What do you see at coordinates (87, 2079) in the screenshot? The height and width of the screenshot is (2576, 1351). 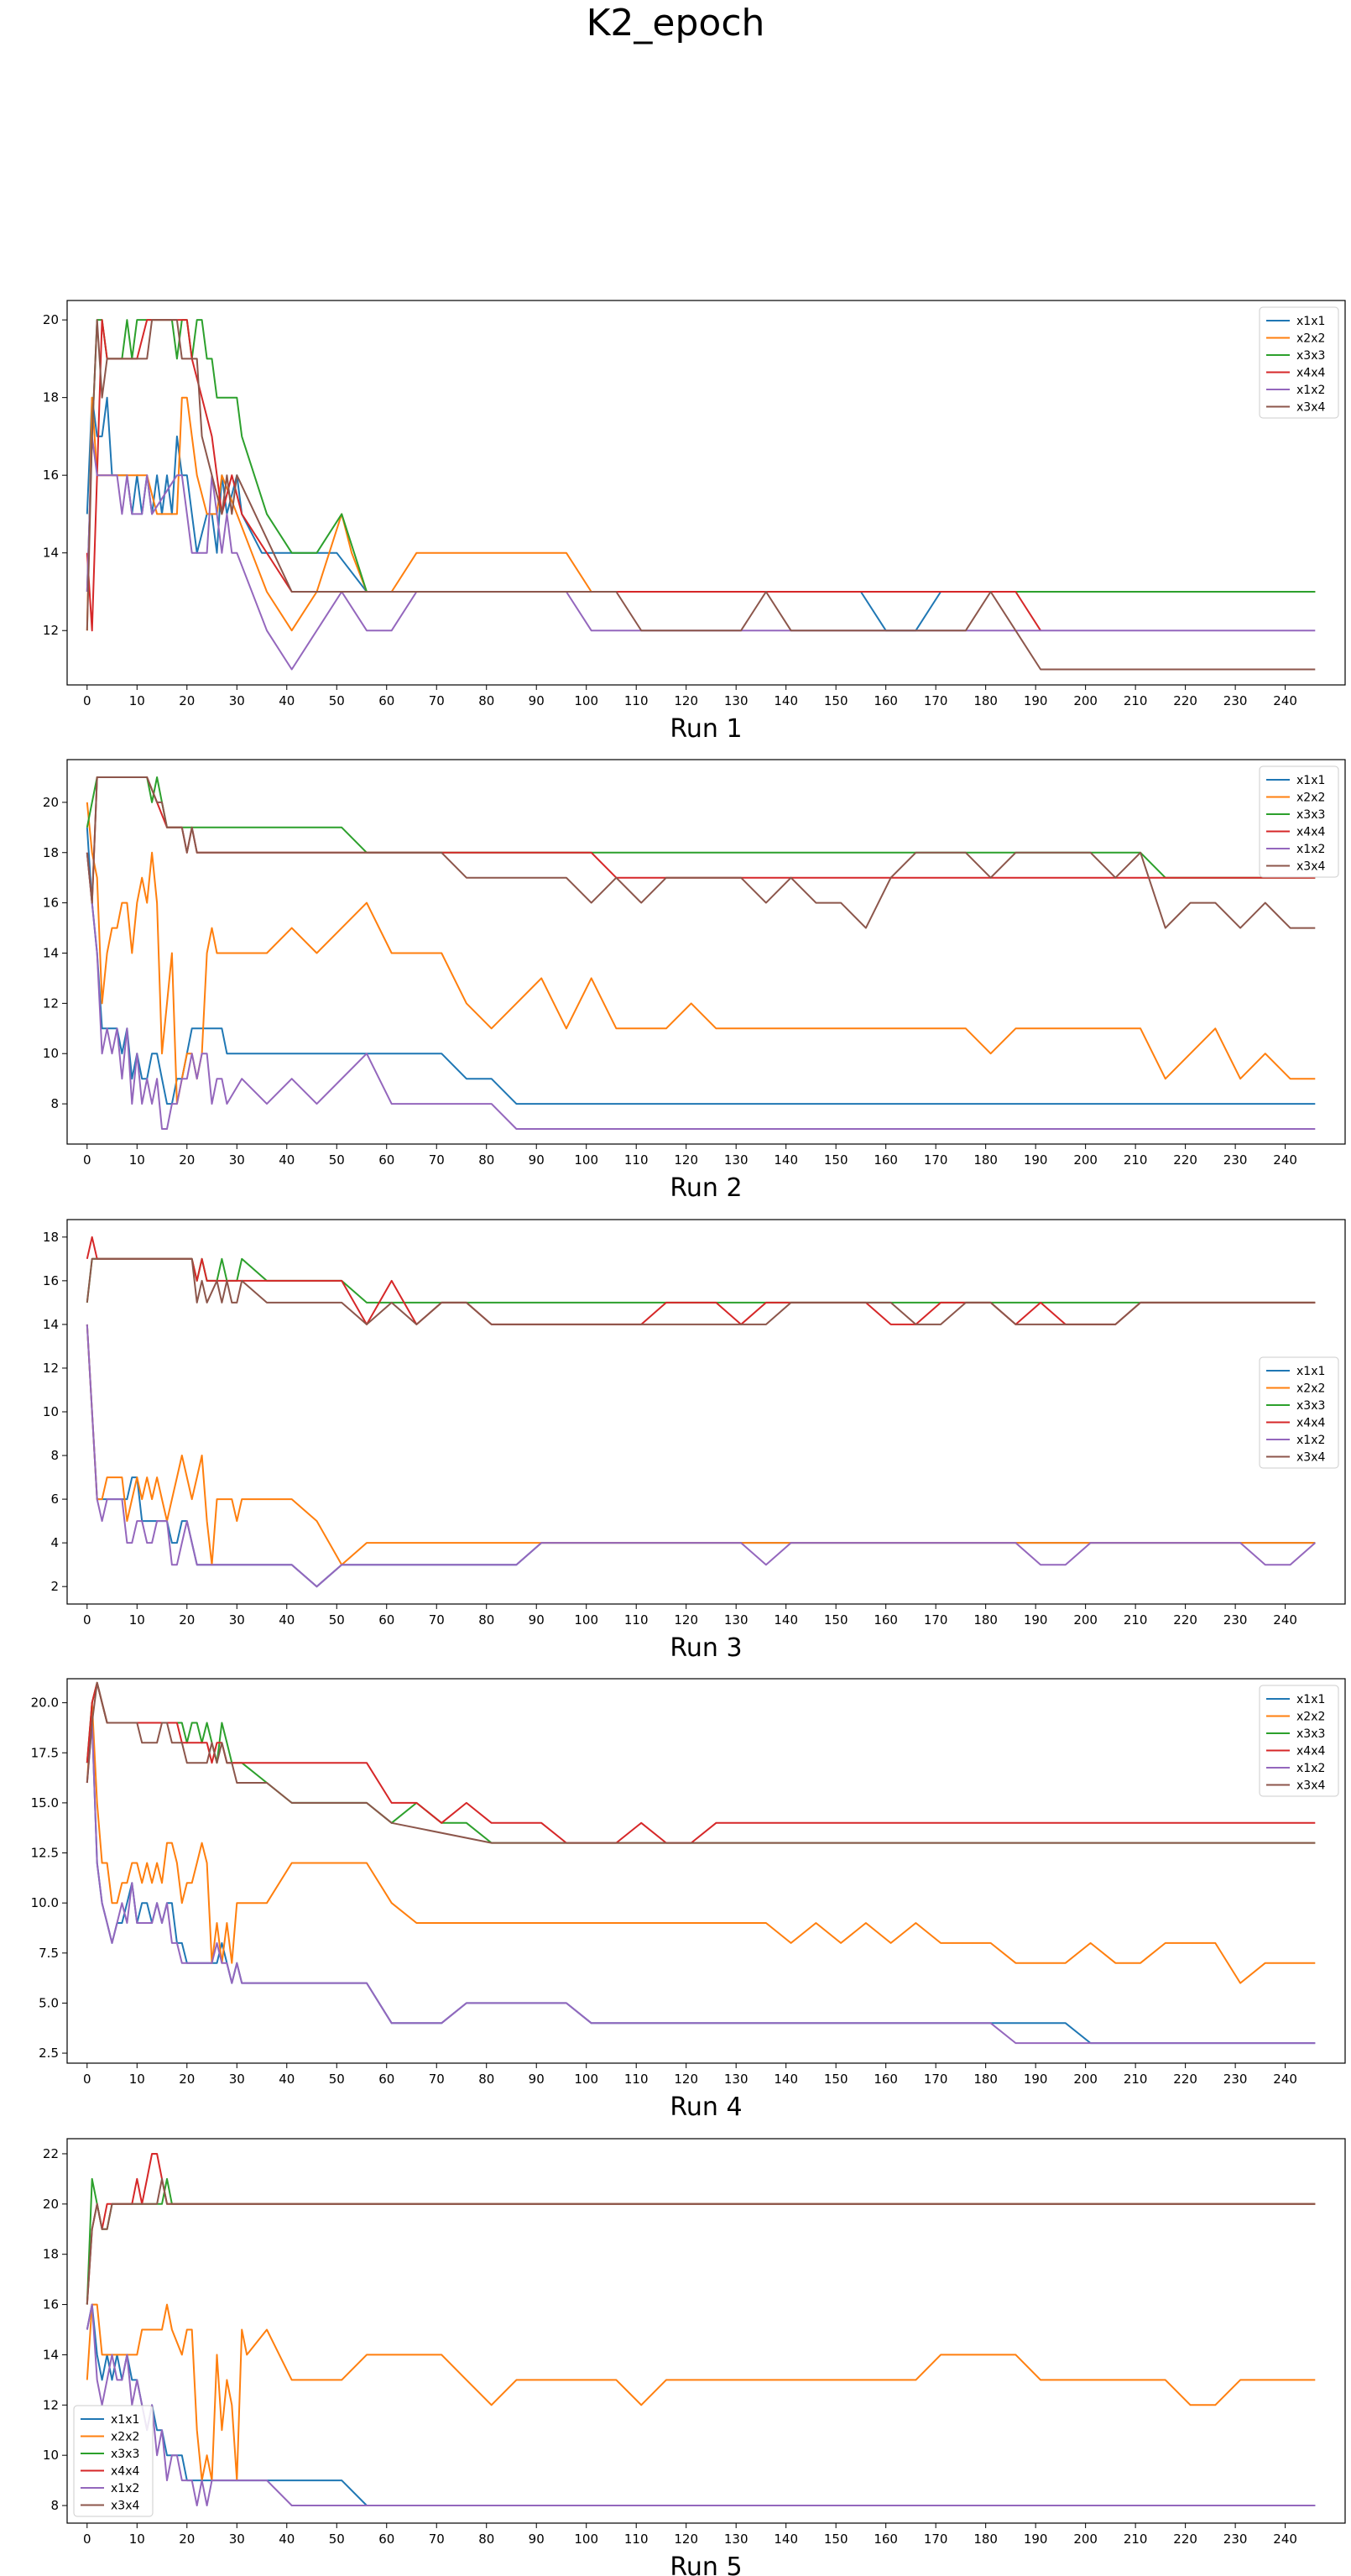 I see `x-tick-label: 0` at bounding box center [87, 2079].